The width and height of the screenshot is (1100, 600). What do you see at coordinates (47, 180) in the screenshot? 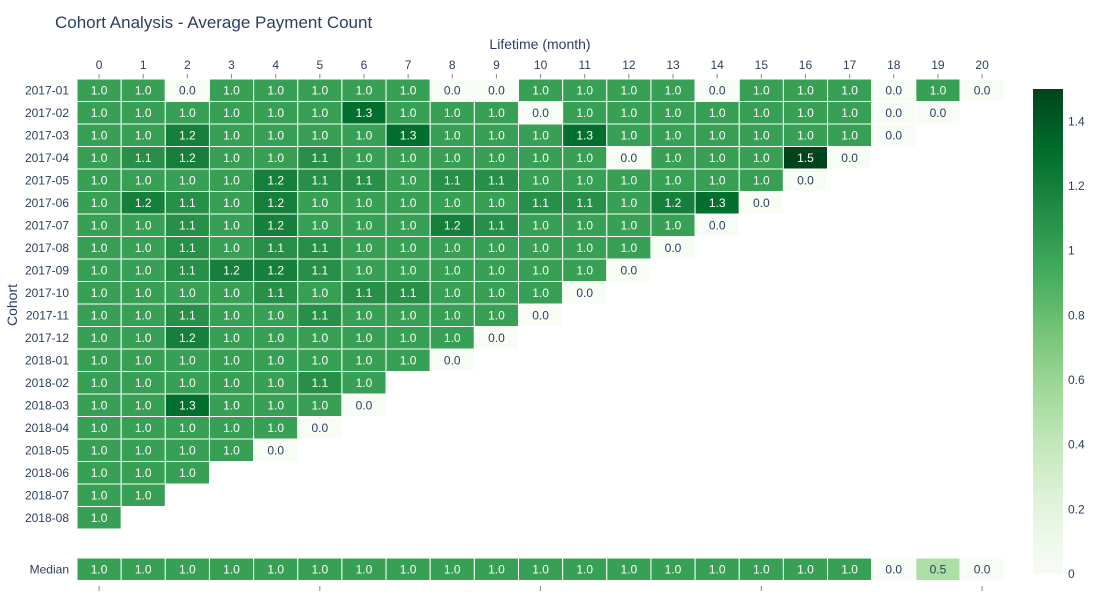
I see `y-tick-label: 2017-05` at bounding box center [47, 180].